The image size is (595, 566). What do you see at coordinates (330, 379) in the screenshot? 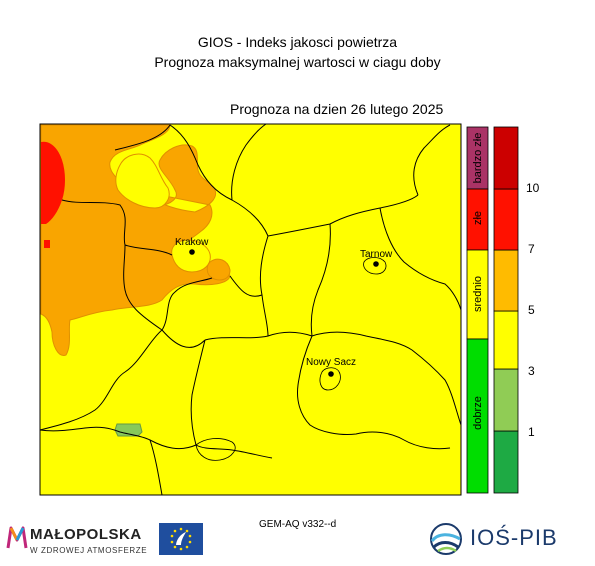
I see `nowy-sacz-district` at bounding box center [330, 379].